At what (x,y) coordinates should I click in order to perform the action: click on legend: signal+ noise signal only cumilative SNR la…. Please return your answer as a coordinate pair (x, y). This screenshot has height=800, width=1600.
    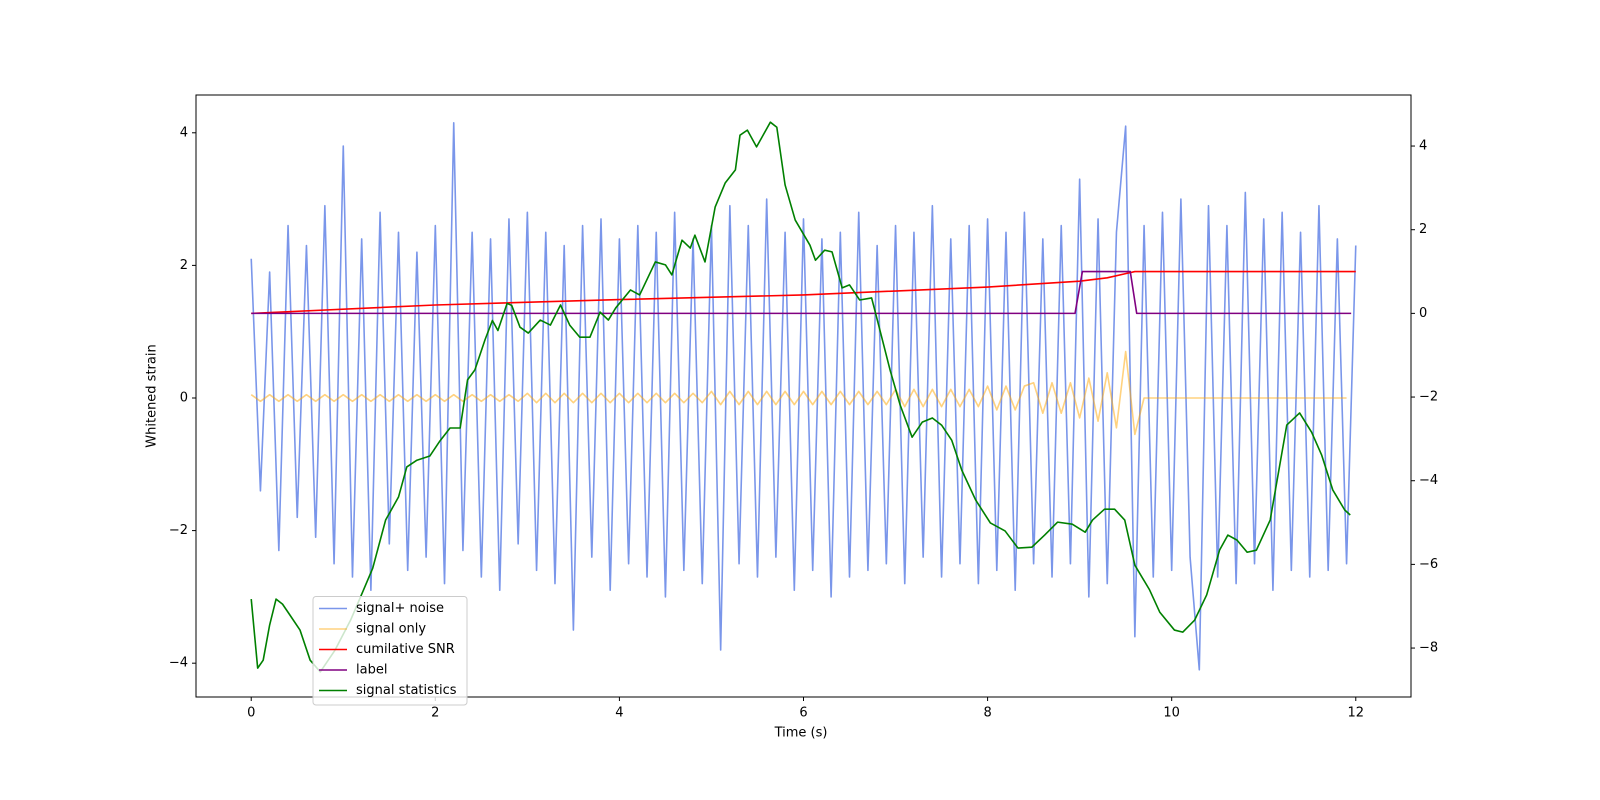
    Looking at the image, I should click on (390, 651).